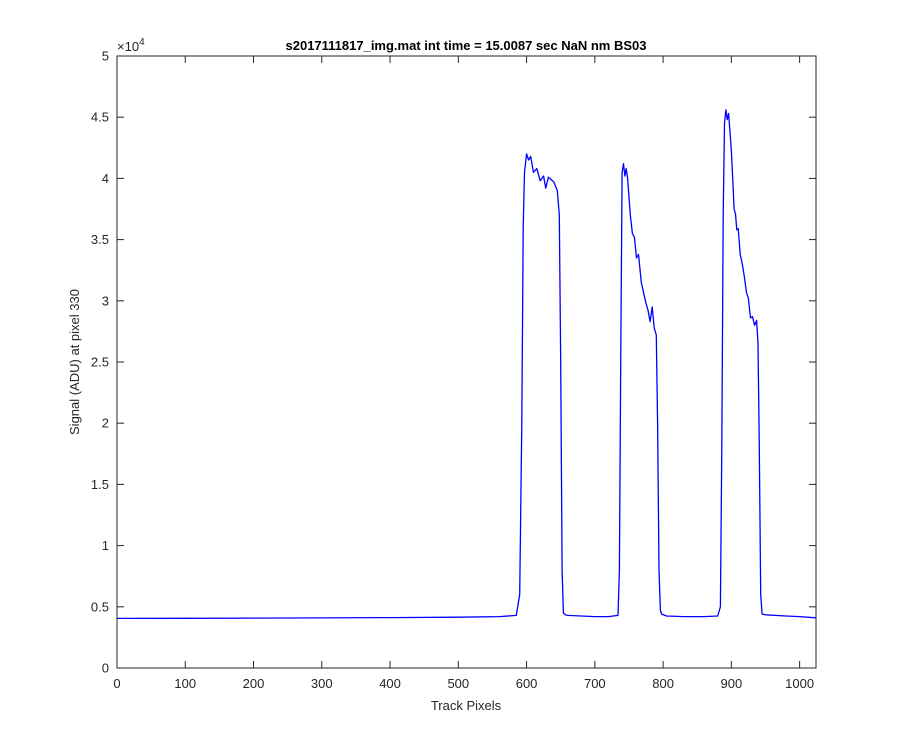 This screenshot has height=755, width=900. I want to click on y-axis-exponent: ×10⁴, so click(131, 45).